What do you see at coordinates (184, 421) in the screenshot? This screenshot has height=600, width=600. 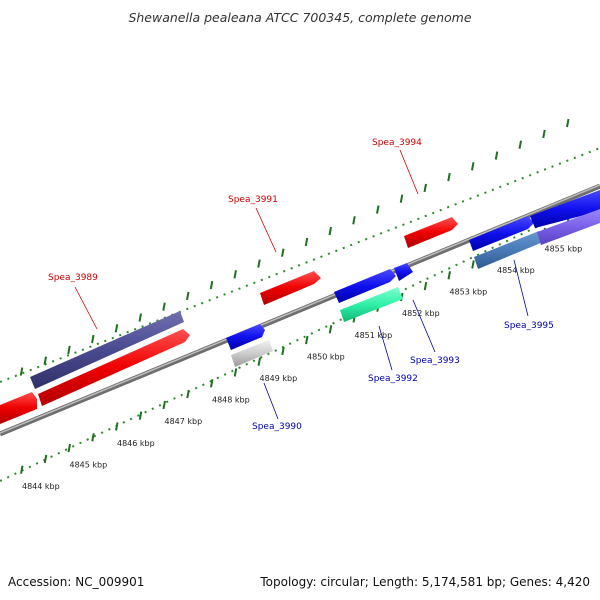 I see `tick-label: 4847 kbp` at bounding box center [184, 421].